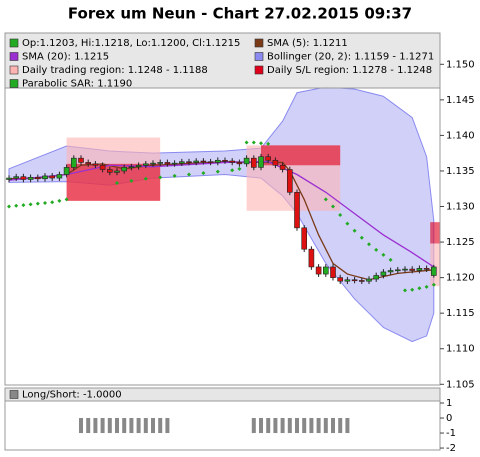  I want to click on legend-label: Parabolic SAR: 1.1190, so click(77, 84).